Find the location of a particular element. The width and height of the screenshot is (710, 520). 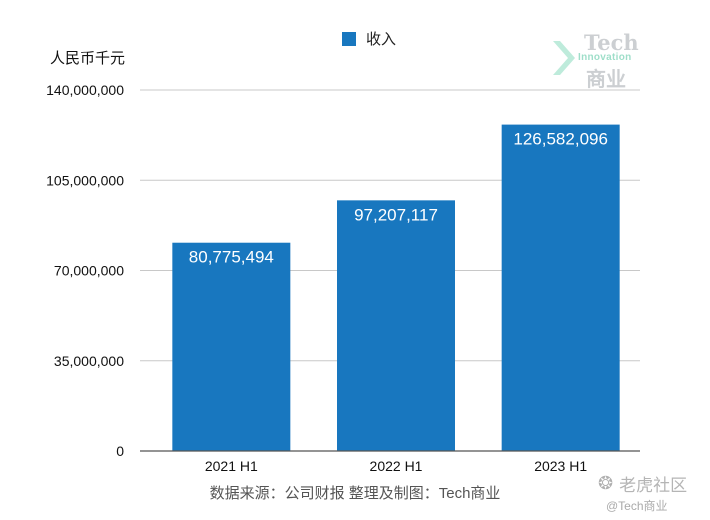

y-tick-label: 105,000,000 is located at coordinates (85, 180).